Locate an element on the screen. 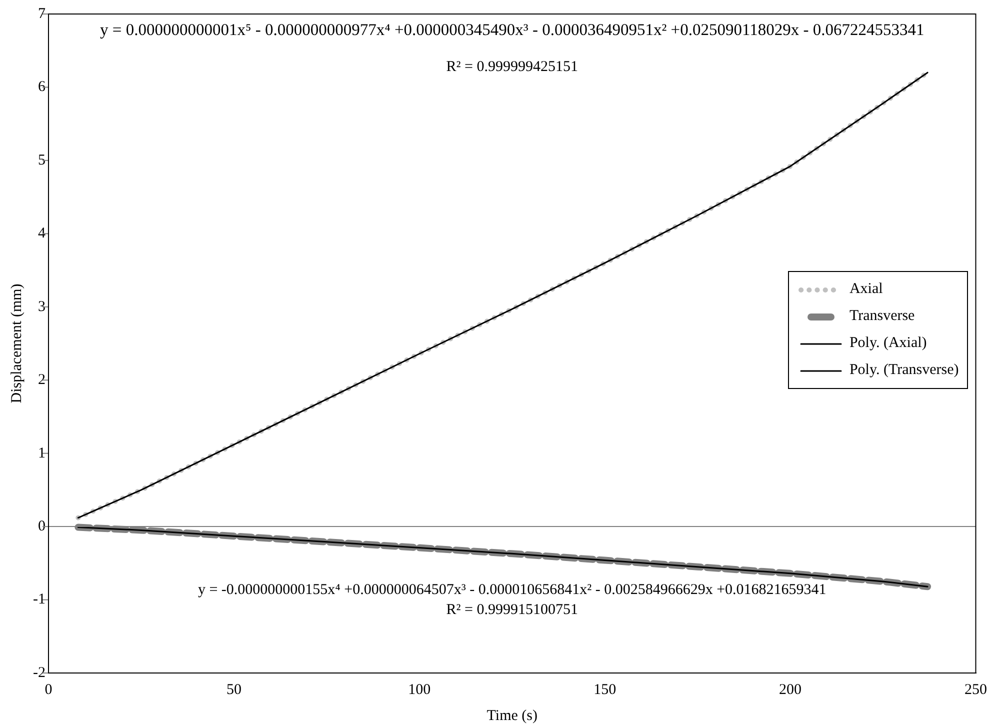 The image size is (995, 727). y-tick-label: 3 is located at coordinates (42, 306).